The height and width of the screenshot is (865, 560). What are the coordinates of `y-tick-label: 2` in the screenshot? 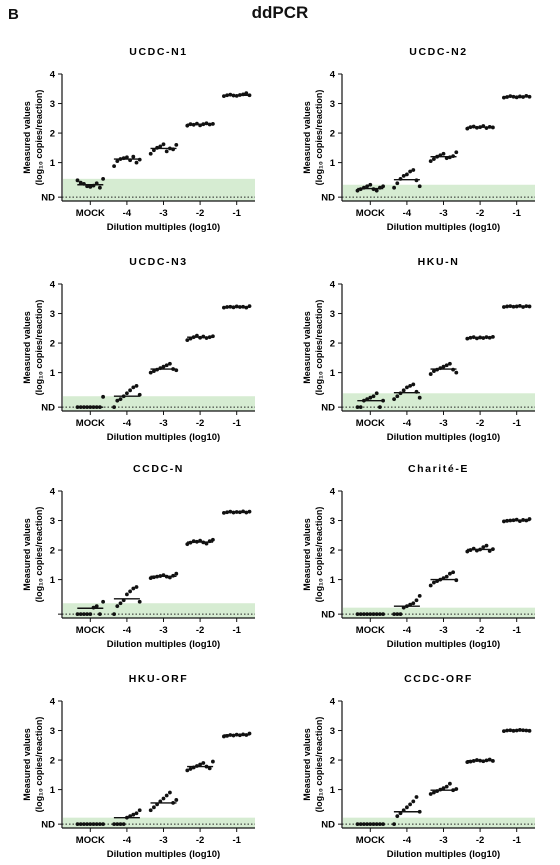 It's located at (52, 551).